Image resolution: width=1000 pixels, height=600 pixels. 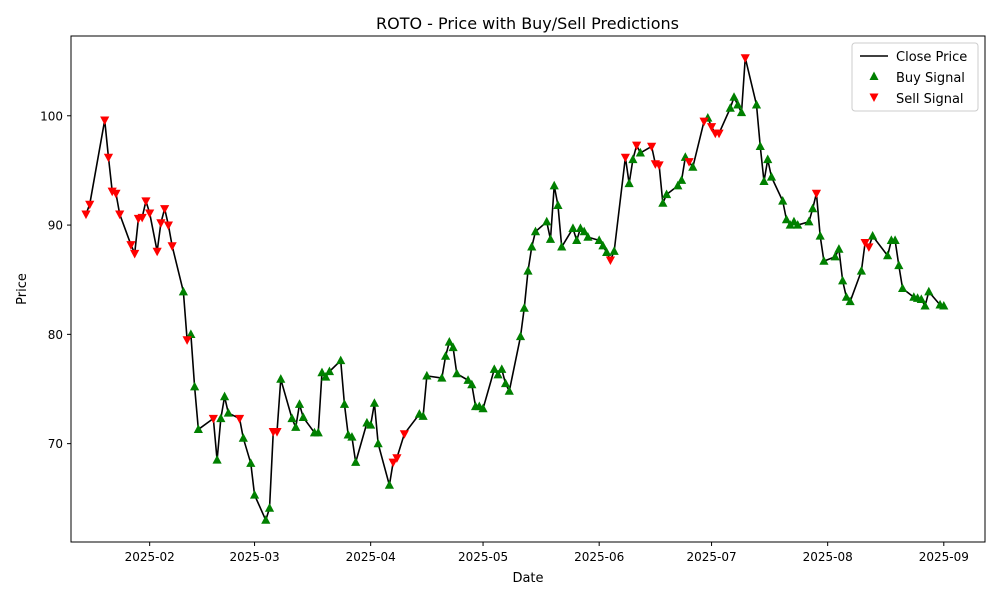 What do you see at coordinates (254, 557) in the screenshot?
I see `x-tick-label: 2025-03` at bounding box center [254, 557].